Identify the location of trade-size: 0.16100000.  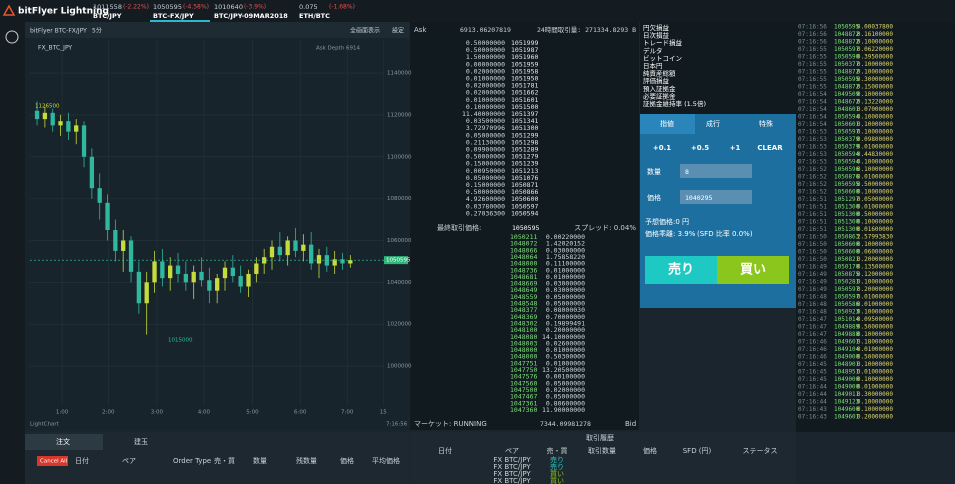
(875, 34).